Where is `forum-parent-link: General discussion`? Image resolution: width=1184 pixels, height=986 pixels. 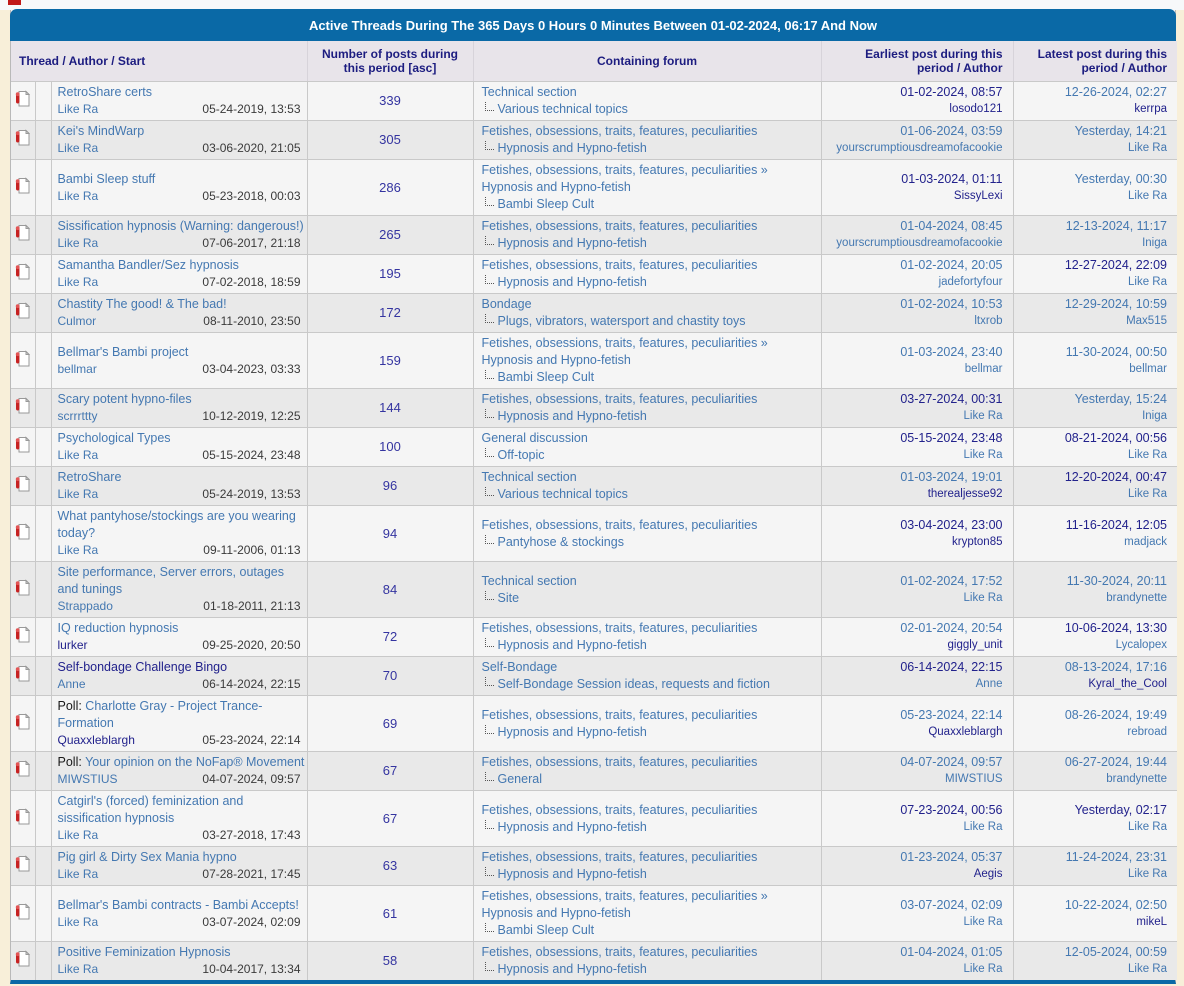 forum-parent-link: General discussion is located at coordinates (534, 438).